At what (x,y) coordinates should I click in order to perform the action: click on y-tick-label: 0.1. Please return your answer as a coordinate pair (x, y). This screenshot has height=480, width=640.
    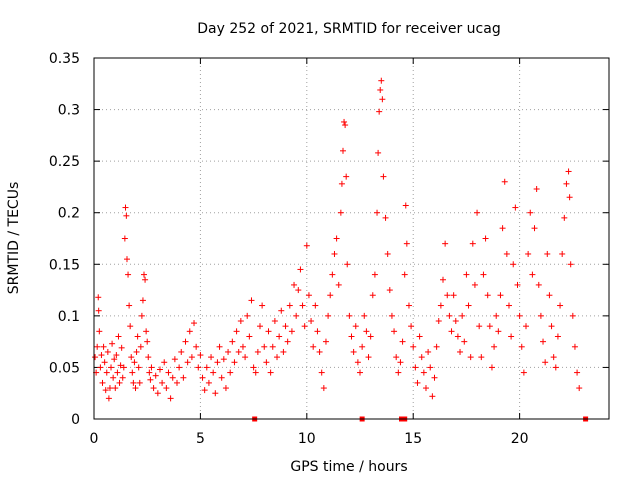
    Looking at the image, I should click on (69, 317).